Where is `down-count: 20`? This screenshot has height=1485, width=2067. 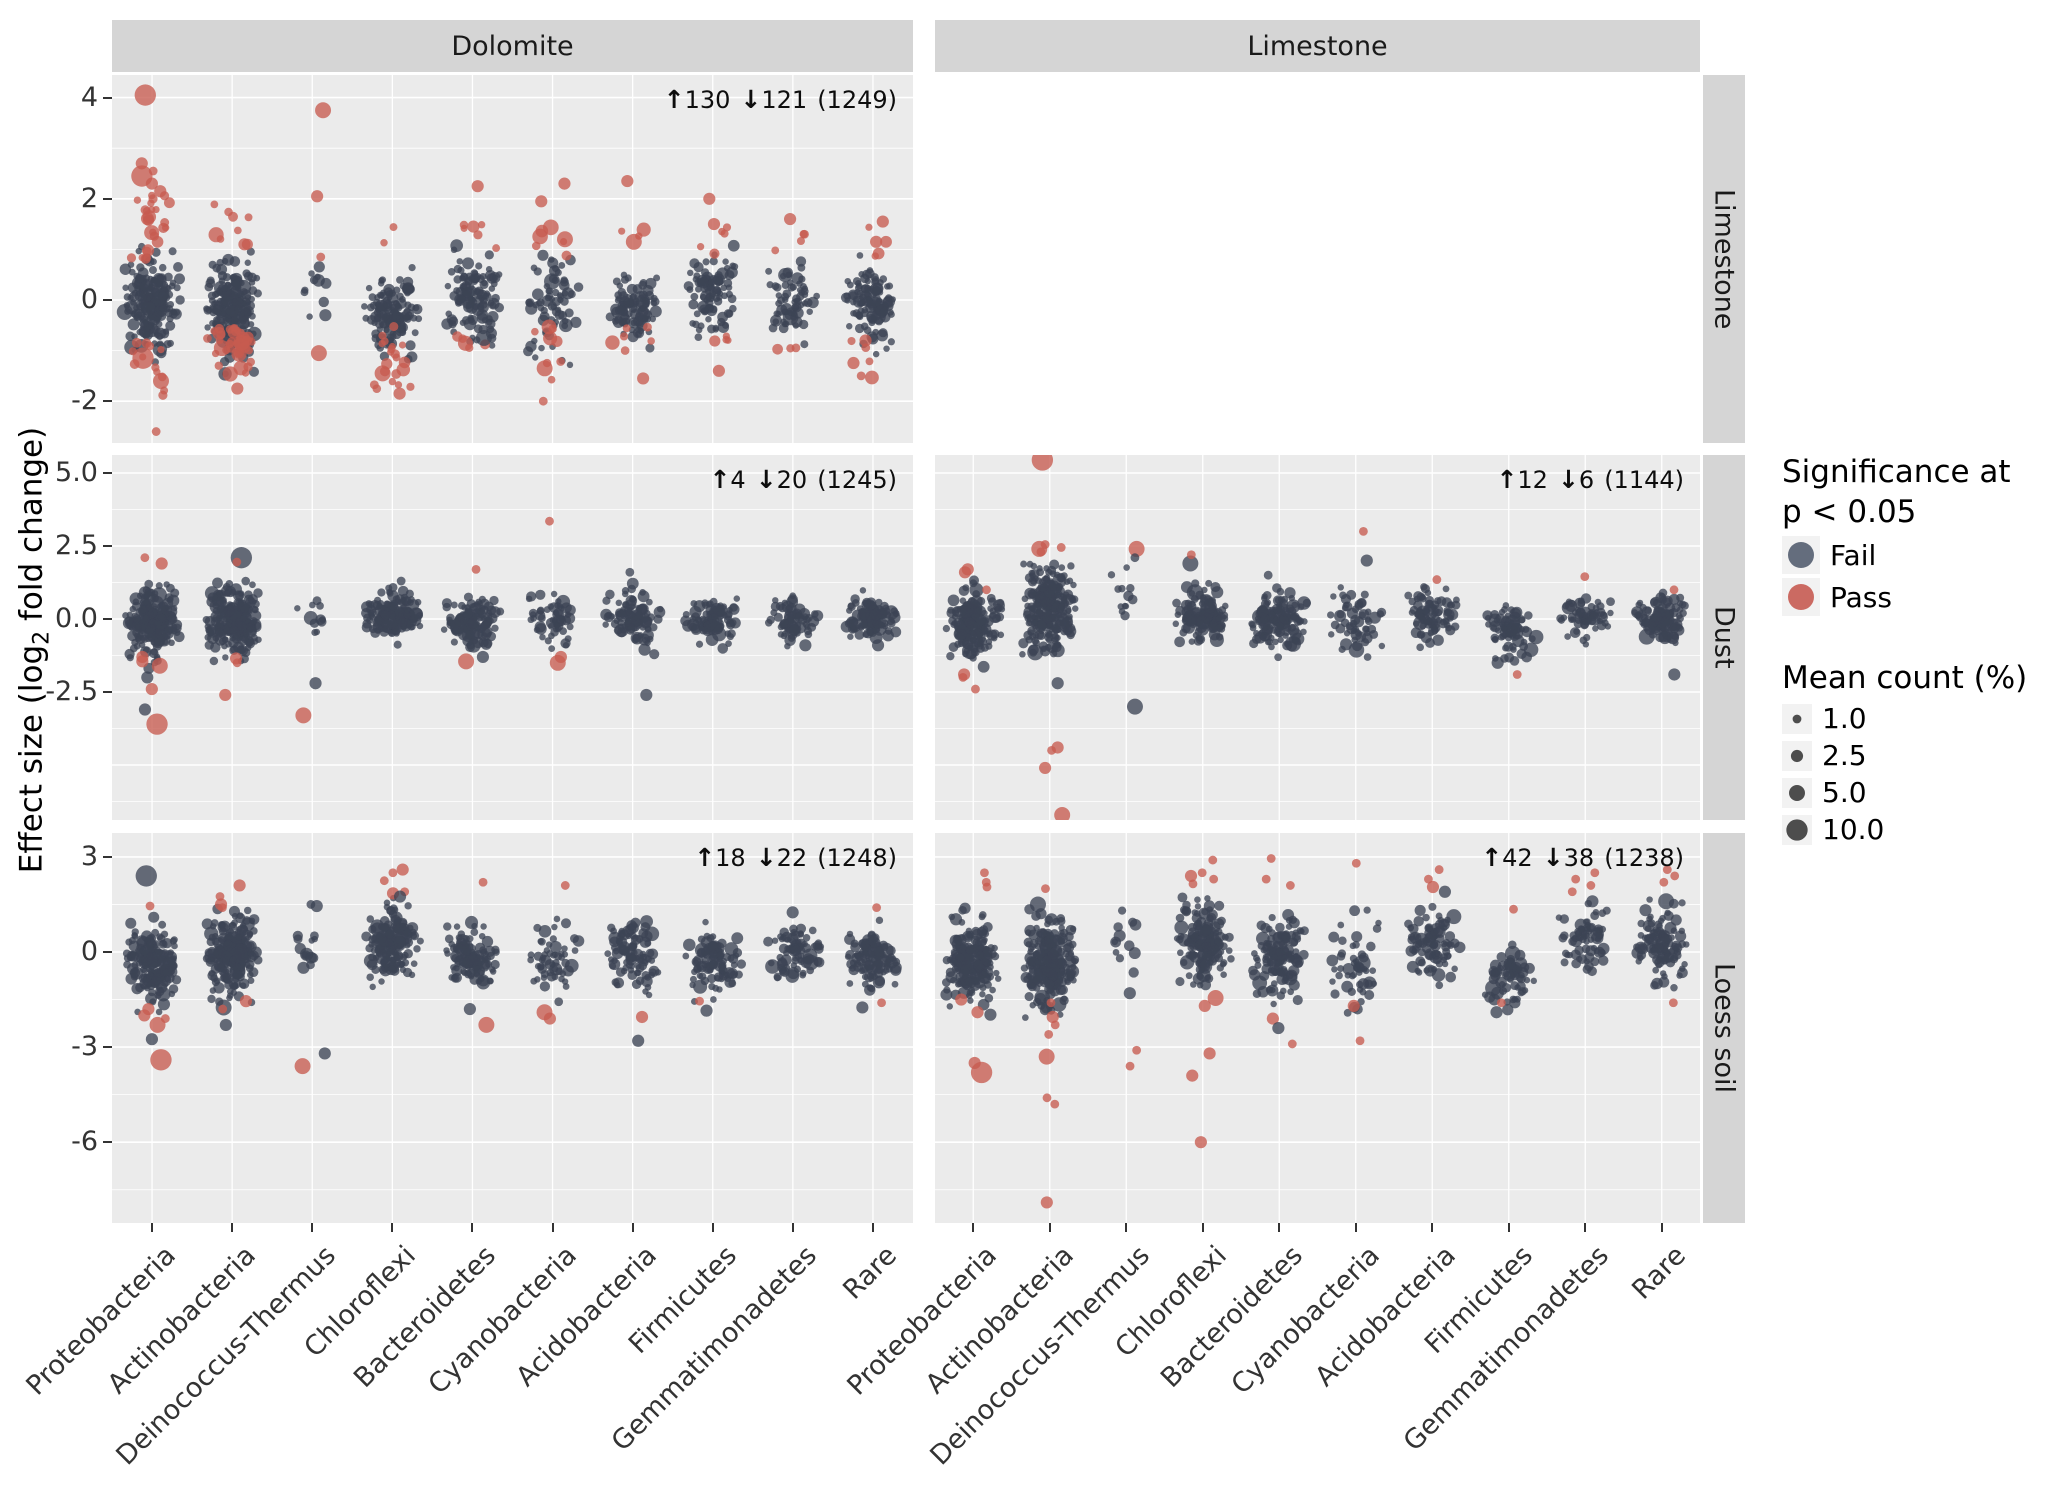 down-count: 20 is located at coordinates (792, 480).